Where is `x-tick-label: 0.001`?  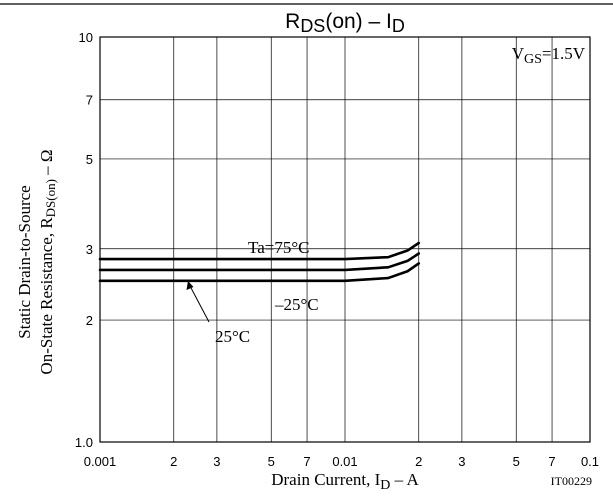 x-tick-label: 0.001 is located at coordinates (100, 461).